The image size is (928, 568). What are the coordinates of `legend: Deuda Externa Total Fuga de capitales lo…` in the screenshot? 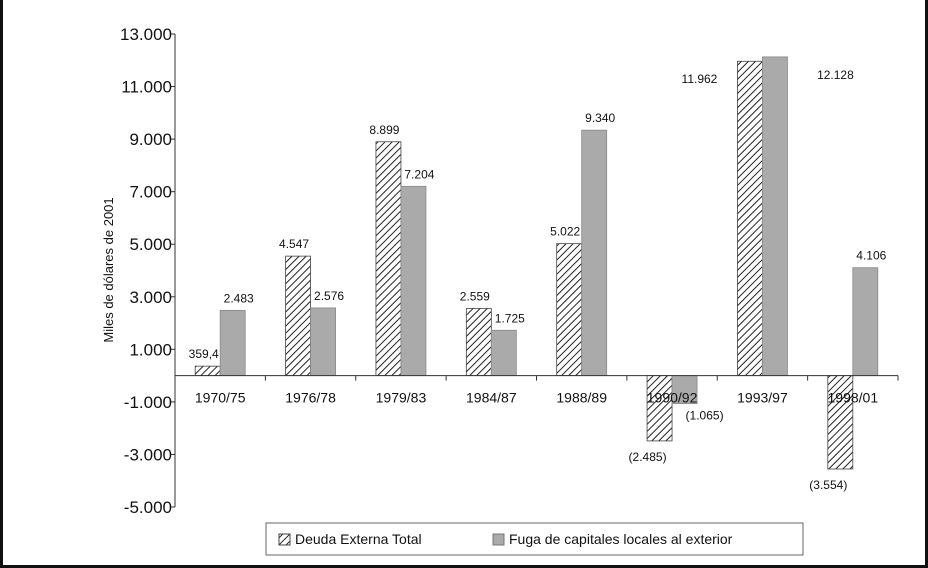 It's located at (534, 539).